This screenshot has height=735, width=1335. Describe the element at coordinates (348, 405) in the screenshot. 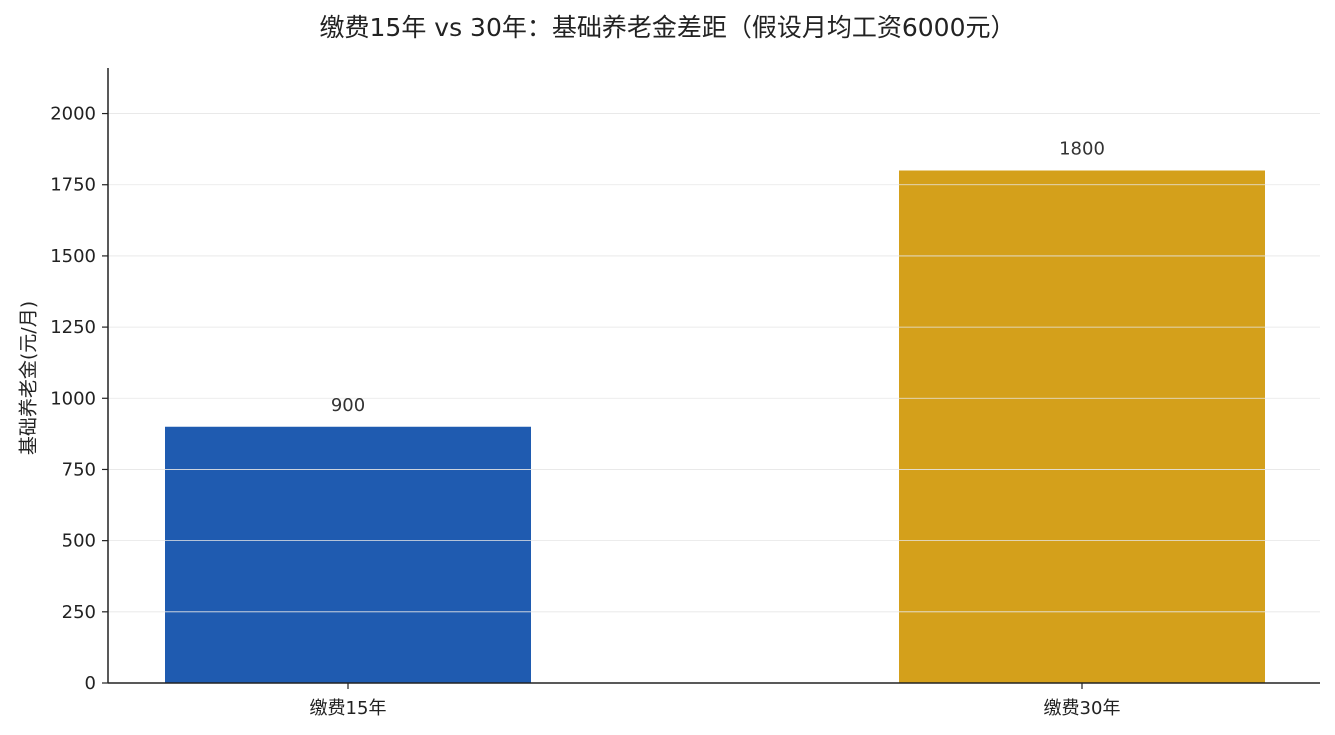

I see `data-label: 900` at that location.